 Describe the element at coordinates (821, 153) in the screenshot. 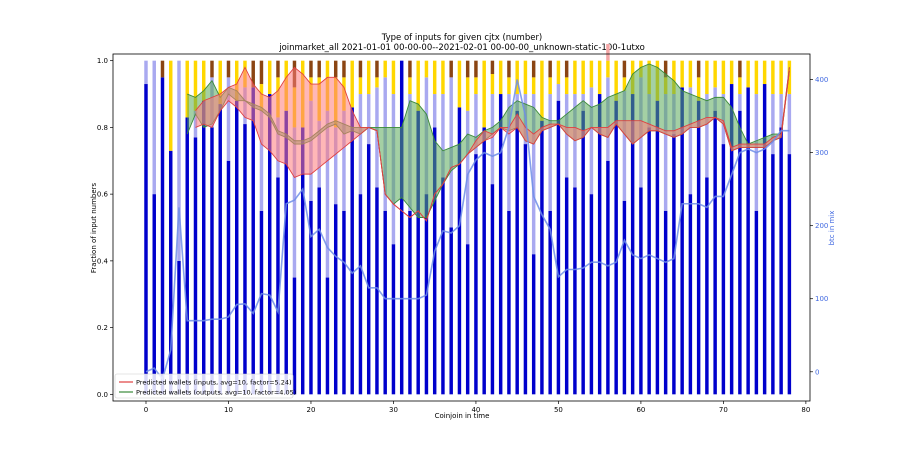

I see `y-right-tick-label: 300` at that location.